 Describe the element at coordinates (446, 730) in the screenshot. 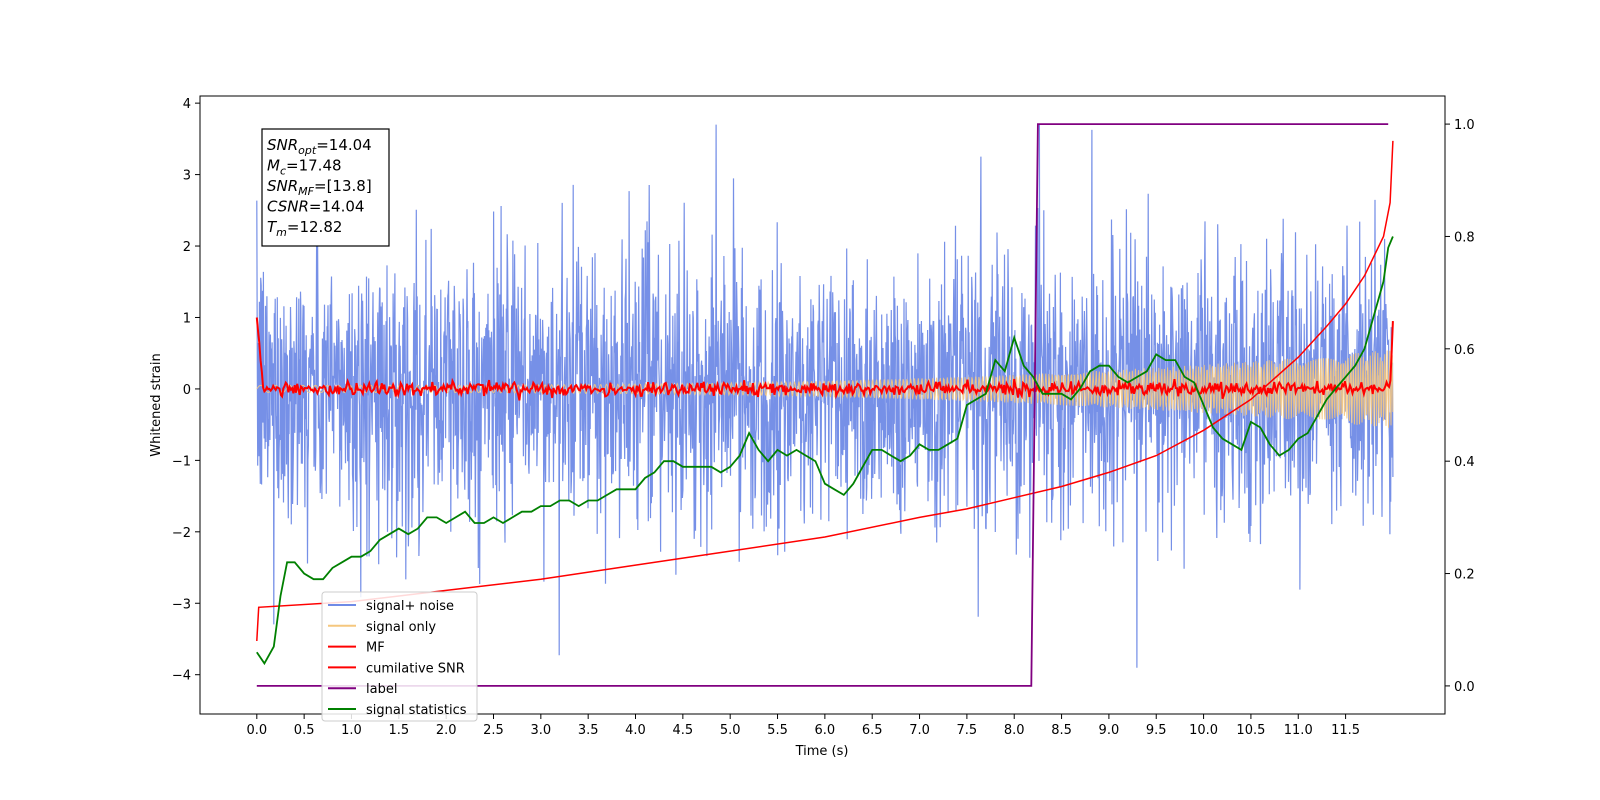

I see `x-tick-label: 2.0` at that location.